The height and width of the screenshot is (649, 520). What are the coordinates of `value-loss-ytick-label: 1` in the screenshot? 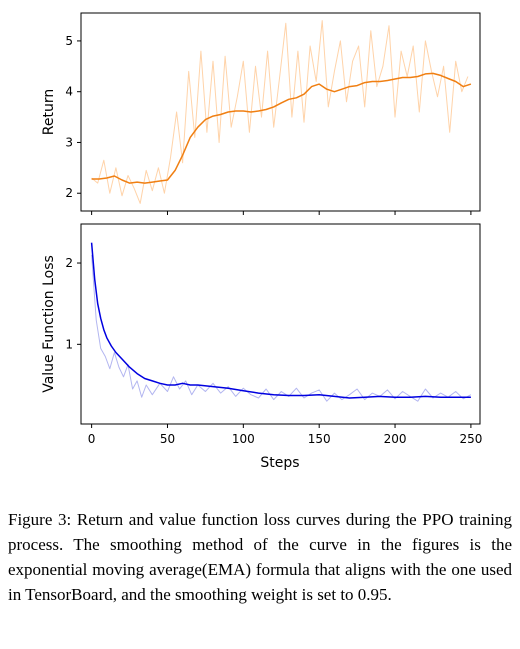 It's located at (69, 344).